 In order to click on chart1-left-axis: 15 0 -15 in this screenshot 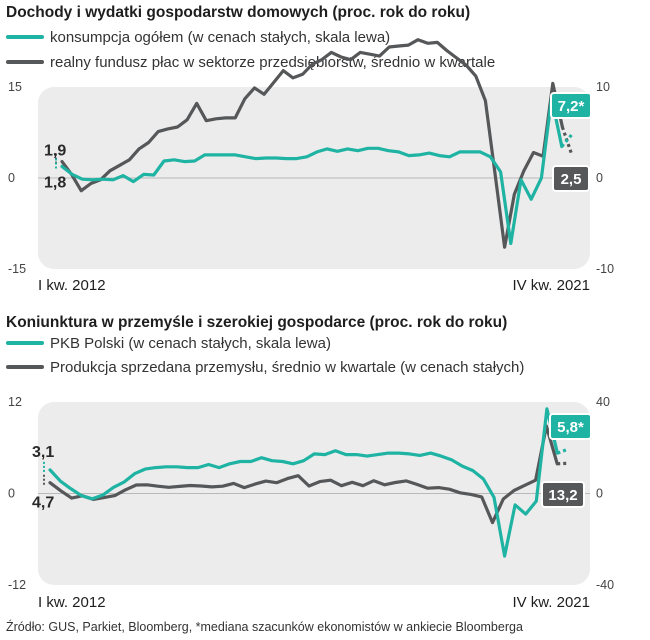, I will do `click(17, 178)`.